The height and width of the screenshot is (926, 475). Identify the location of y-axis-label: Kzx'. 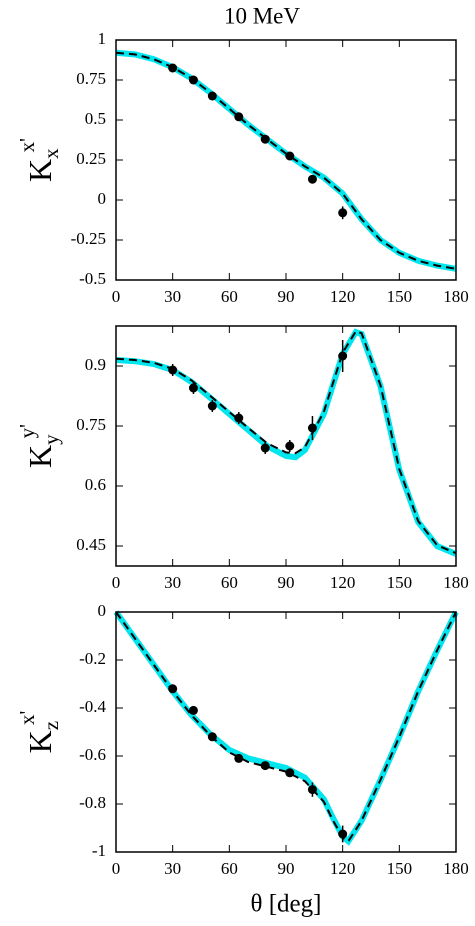
(39, 732).